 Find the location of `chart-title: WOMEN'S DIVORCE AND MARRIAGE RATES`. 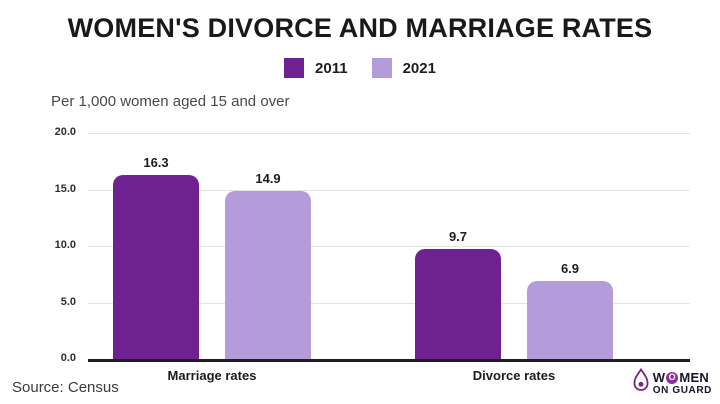

chart-title: WOMEN'S DIVORCE AND MARRIAGE RATES is located at coordinates (360, 28).